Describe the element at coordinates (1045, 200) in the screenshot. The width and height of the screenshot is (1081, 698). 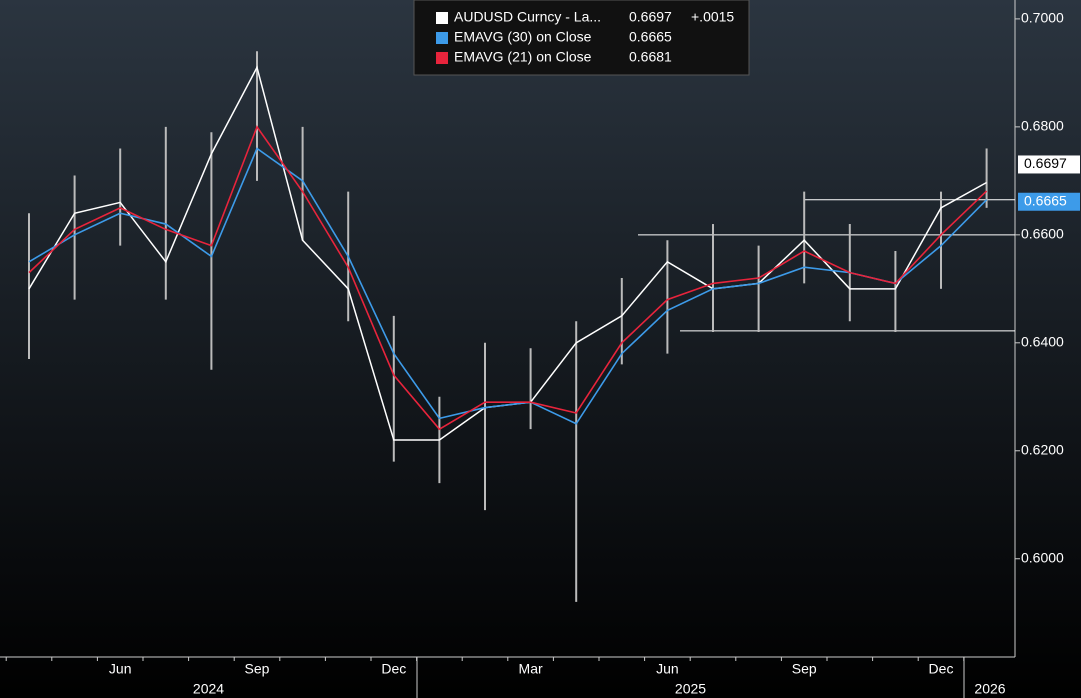
I see `last-value-label: 0.6665` at that location.